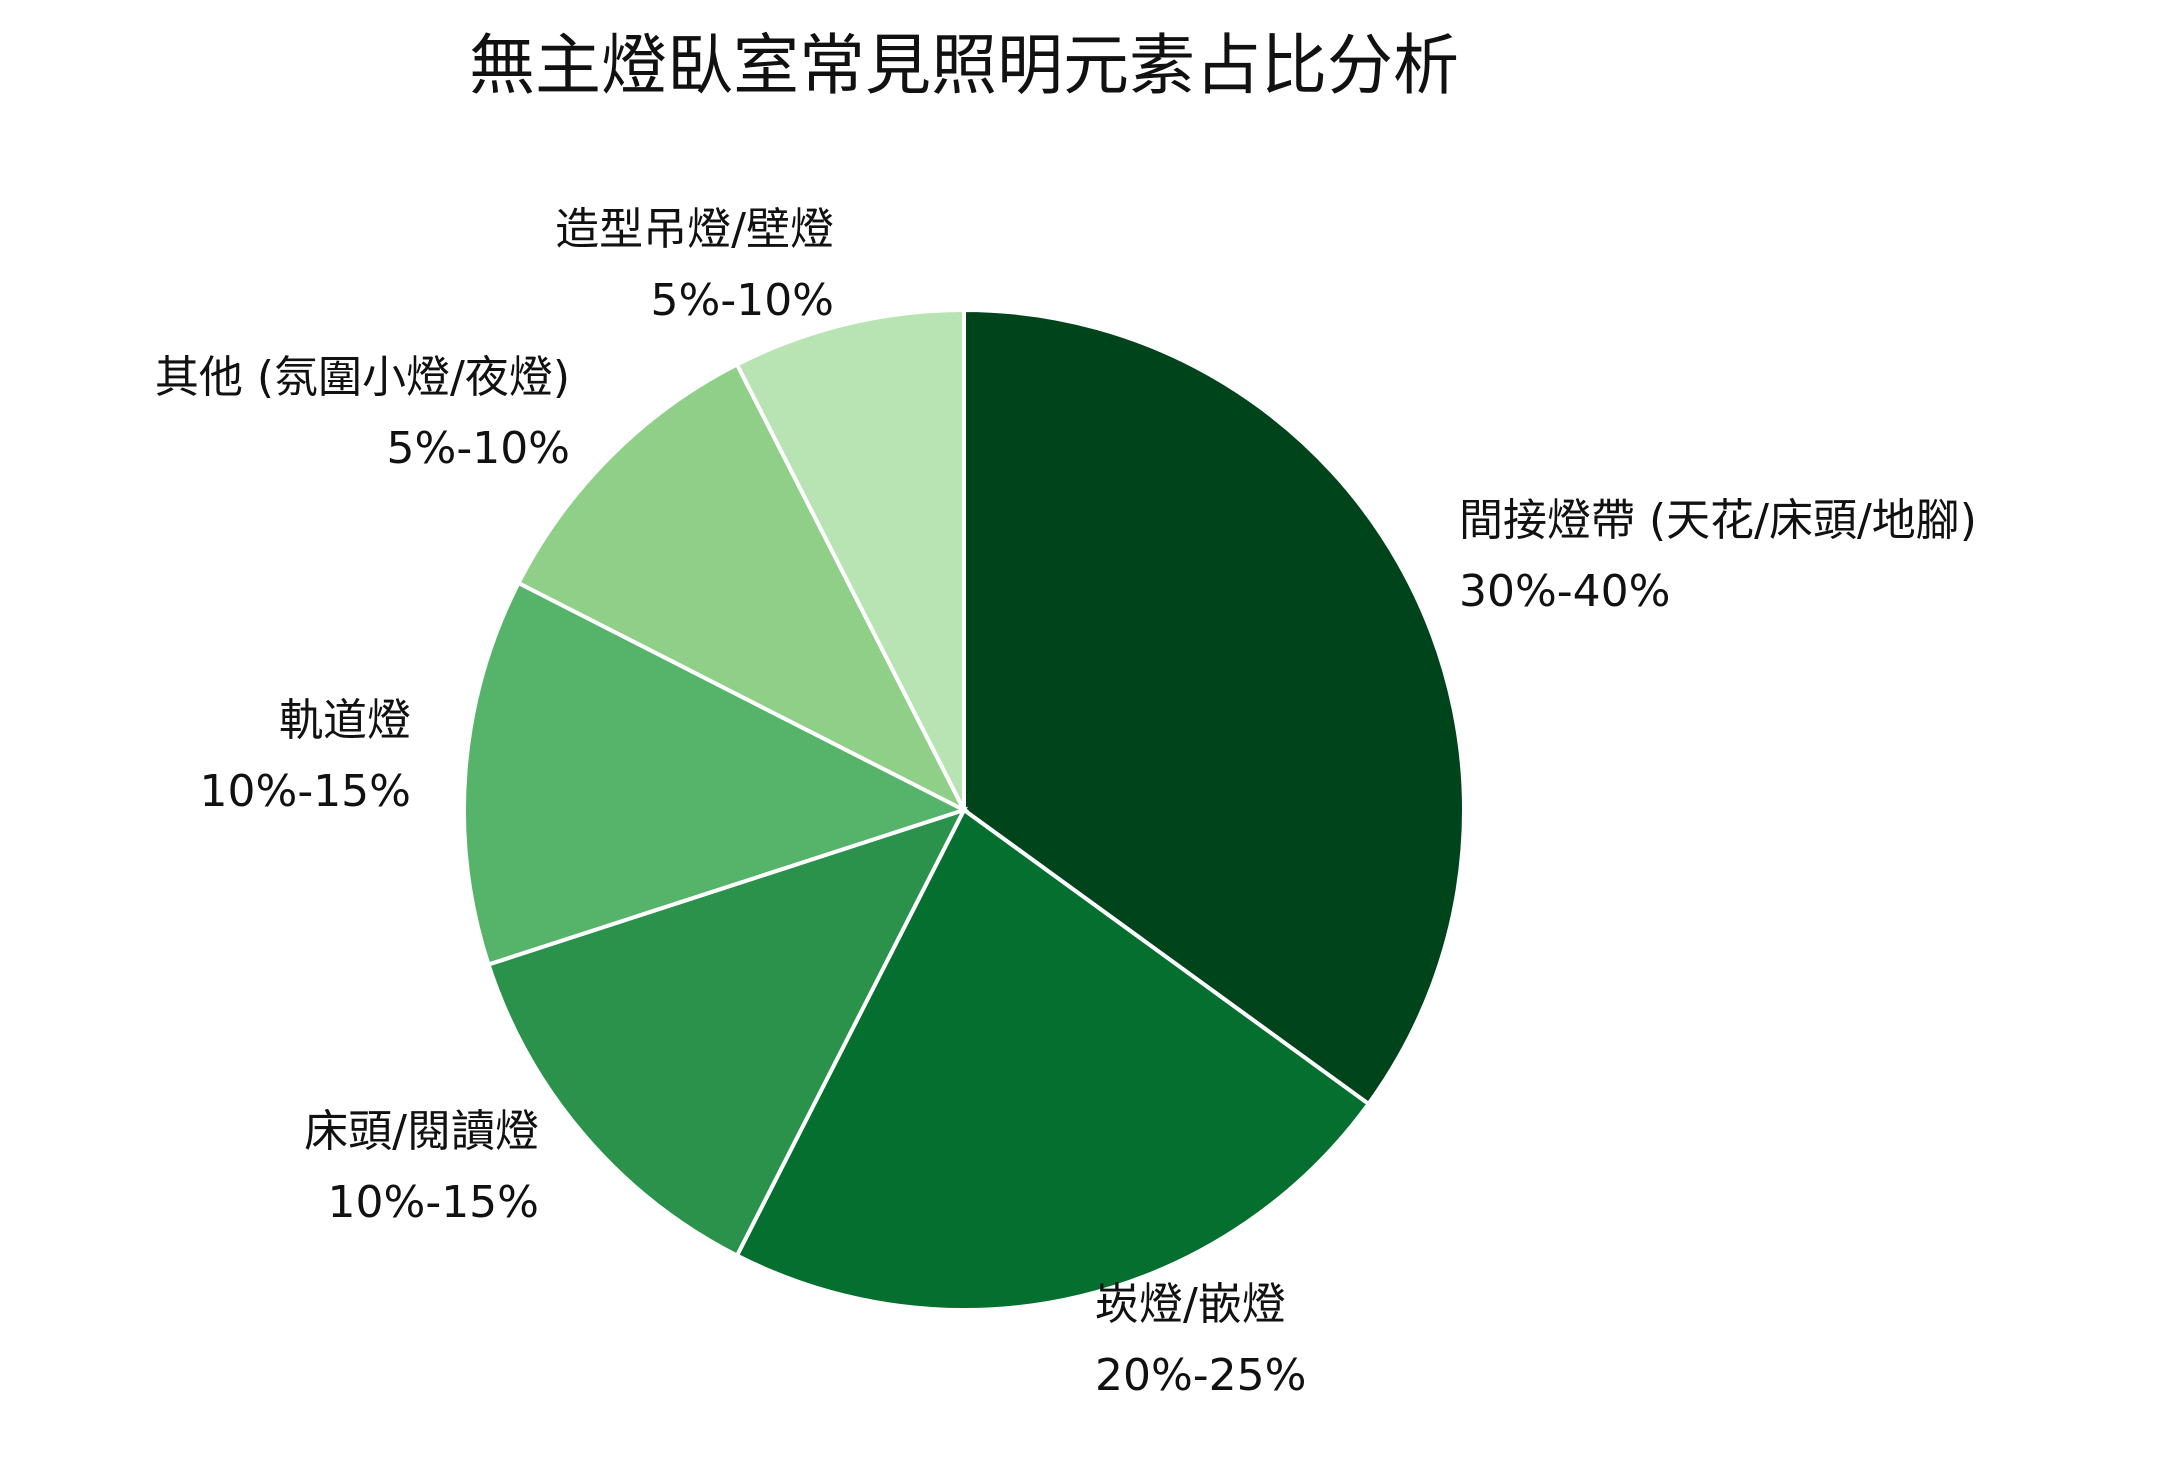 The height and width of the screenshot is (1468, 2168). What do you see at coordinates (1200, 1375) in the screenshot?
I see `slice-range: 20%-25%` at bounding box center [1200, 1375].